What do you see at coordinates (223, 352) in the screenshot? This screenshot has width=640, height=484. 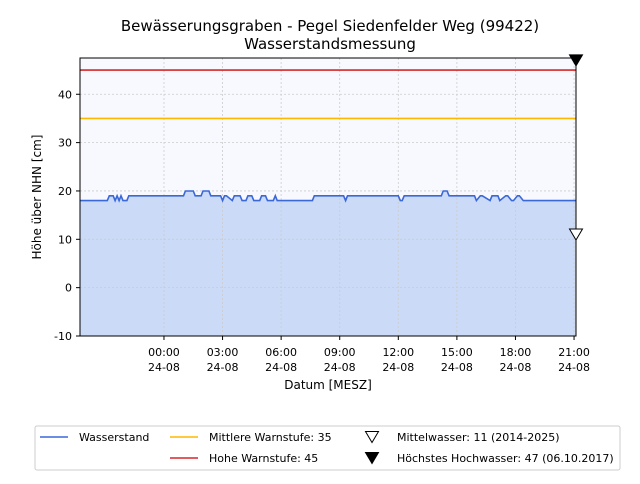 I see `x-tick-label-time: 03:00` at bounding box center [223, 352].